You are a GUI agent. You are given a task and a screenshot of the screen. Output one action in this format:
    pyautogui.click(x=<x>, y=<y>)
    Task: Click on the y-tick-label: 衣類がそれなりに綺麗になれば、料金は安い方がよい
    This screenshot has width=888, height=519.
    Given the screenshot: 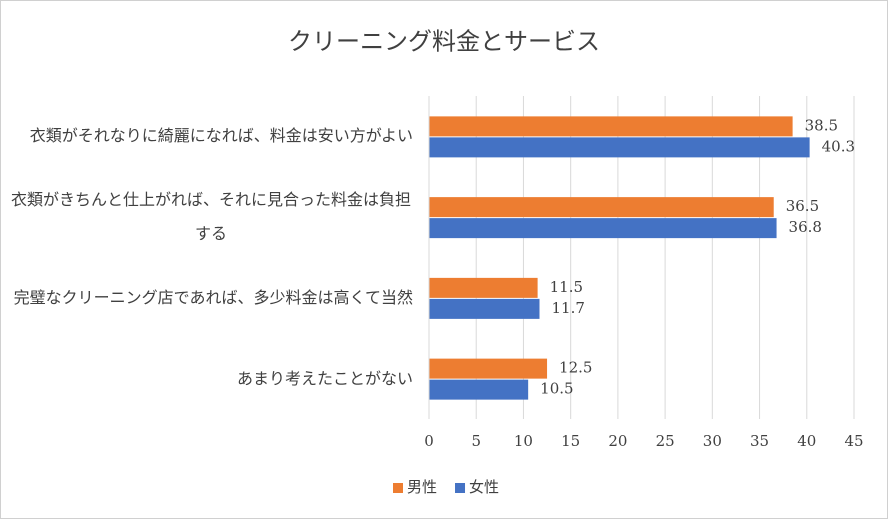 What is the action you would take?
    pyautogui.click(x=211, y=136)
    